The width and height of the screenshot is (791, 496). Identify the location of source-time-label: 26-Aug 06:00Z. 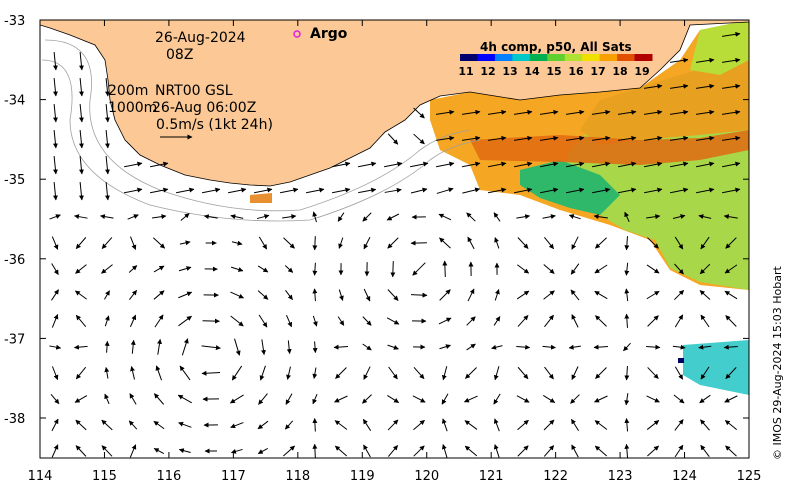
(204, 108).